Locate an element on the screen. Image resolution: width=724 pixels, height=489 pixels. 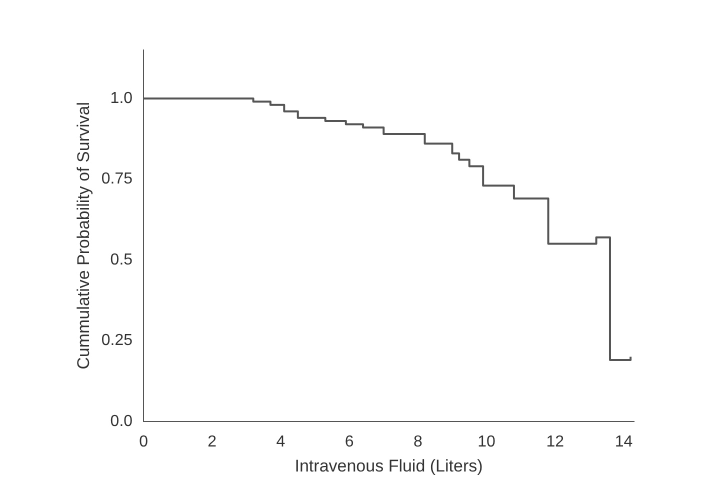
x-tick-label: 12 is located at coordinates (555, 441).